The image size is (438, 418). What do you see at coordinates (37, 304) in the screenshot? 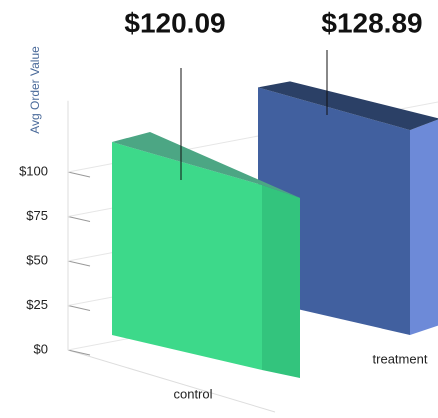
I see `y-tick-label: $25` at bounding box center [37, 304].